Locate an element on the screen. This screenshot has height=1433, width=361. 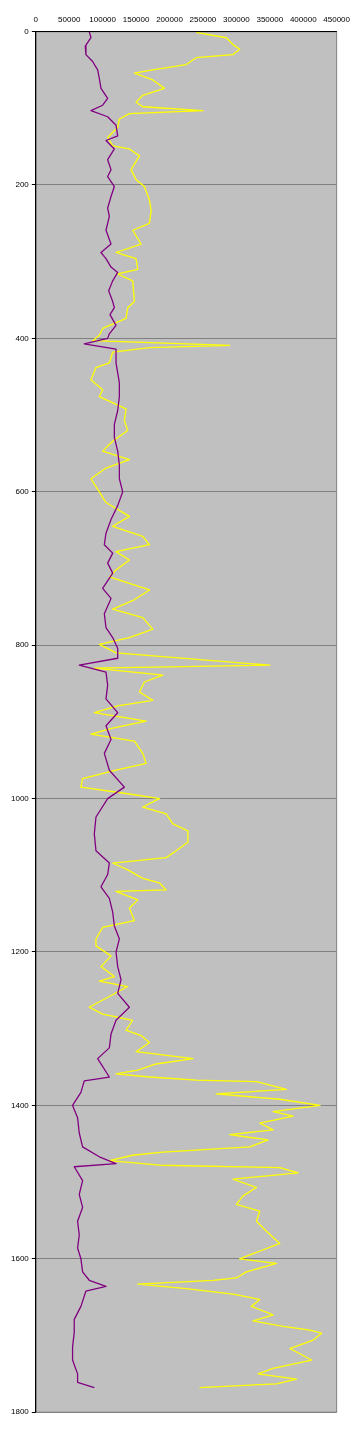
y-tick-label: 1400 is located at coordinates (20, 1105).